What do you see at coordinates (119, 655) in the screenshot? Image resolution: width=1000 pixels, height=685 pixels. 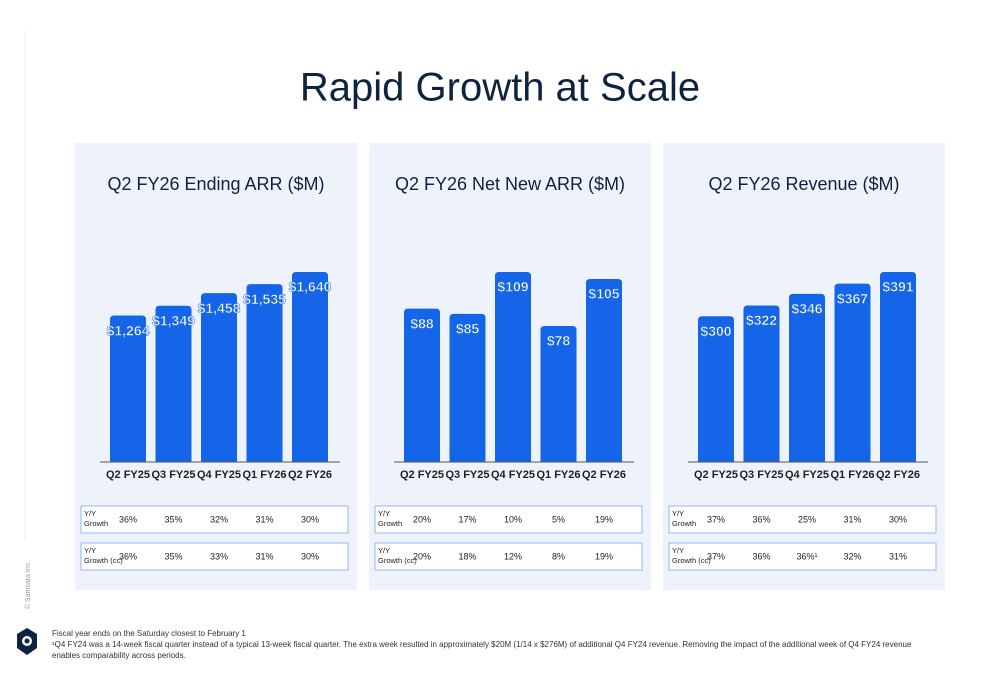 I see `footnote: enables comparability across periods.` at bounding box center [119, 655].